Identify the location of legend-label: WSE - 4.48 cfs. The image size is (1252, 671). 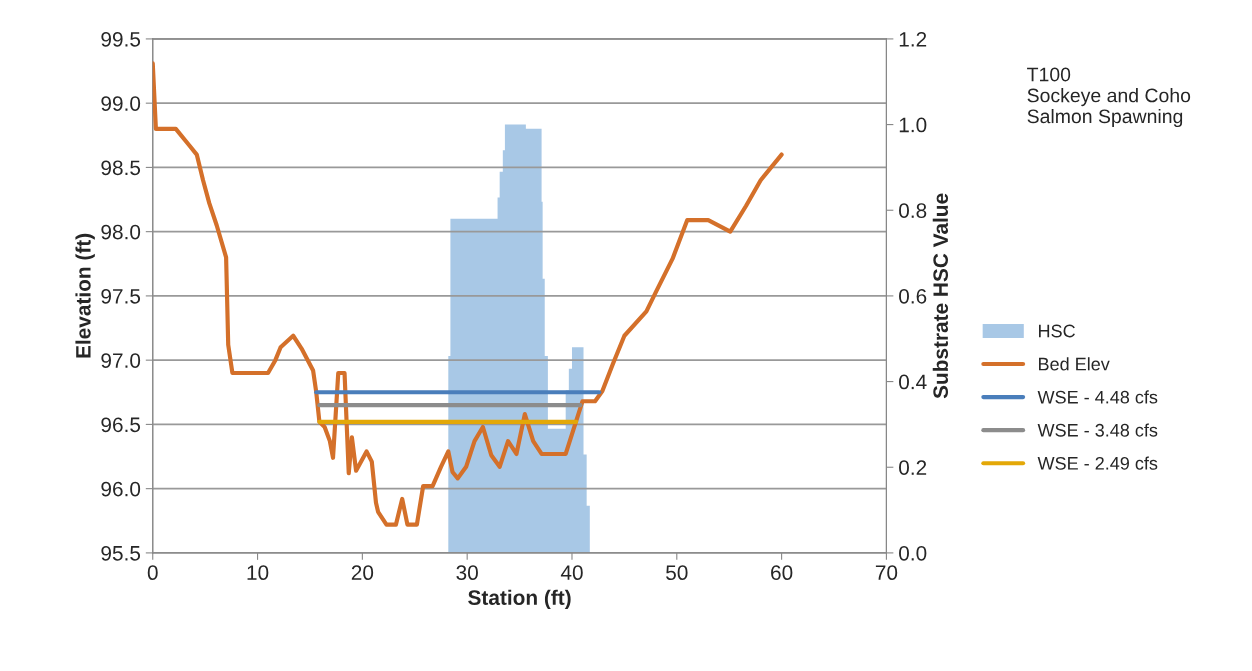
(1097, 397).